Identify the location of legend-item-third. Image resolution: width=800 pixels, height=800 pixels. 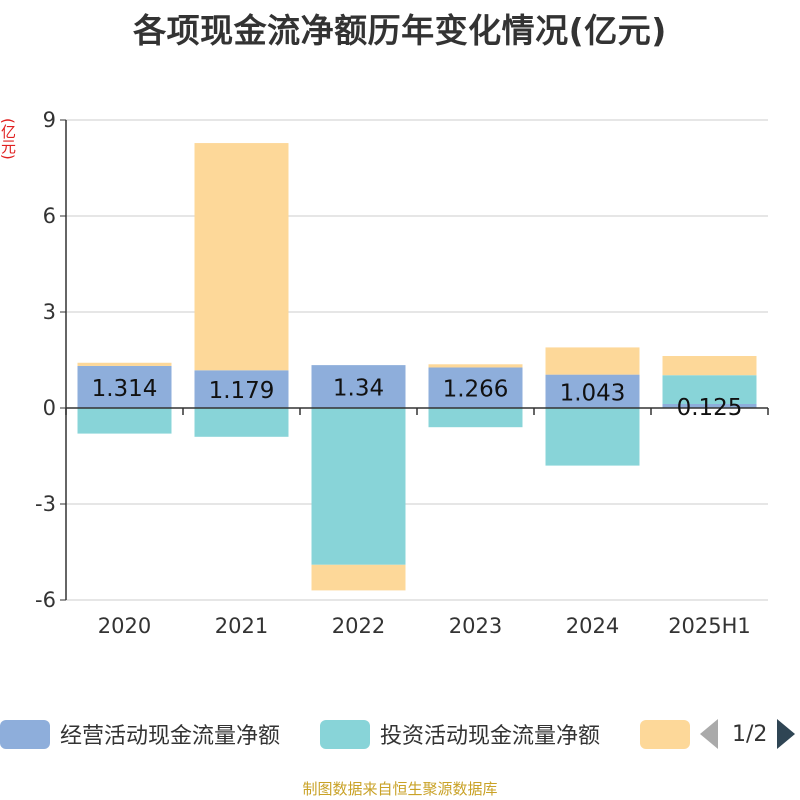
(665, 734).